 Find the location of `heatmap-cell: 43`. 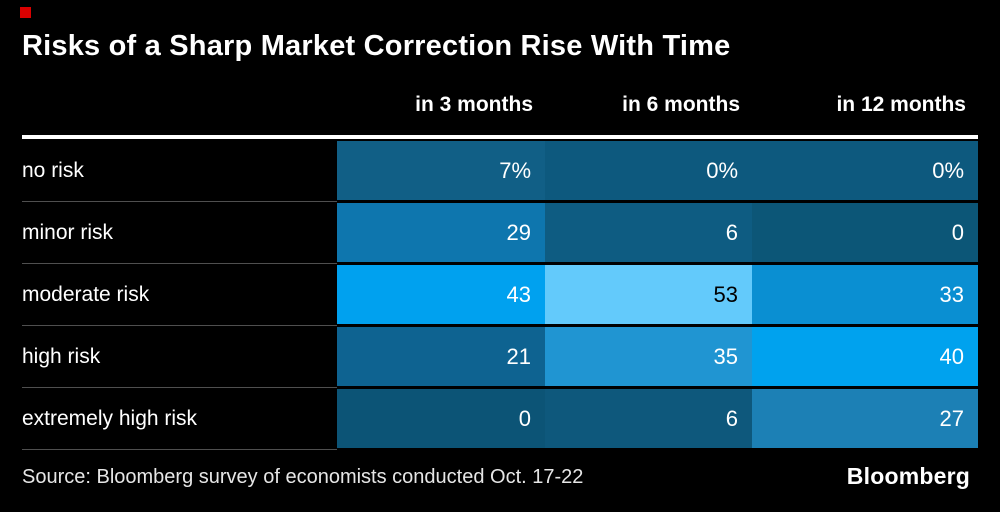

heatmap-cell: 43 is located at coordinates (441, 294).